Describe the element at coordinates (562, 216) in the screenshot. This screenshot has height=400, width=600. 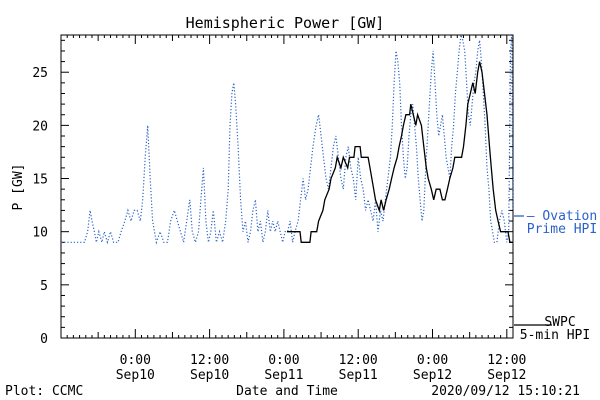
I see `legend-ovation-label-line1: – Ovation` at that location.